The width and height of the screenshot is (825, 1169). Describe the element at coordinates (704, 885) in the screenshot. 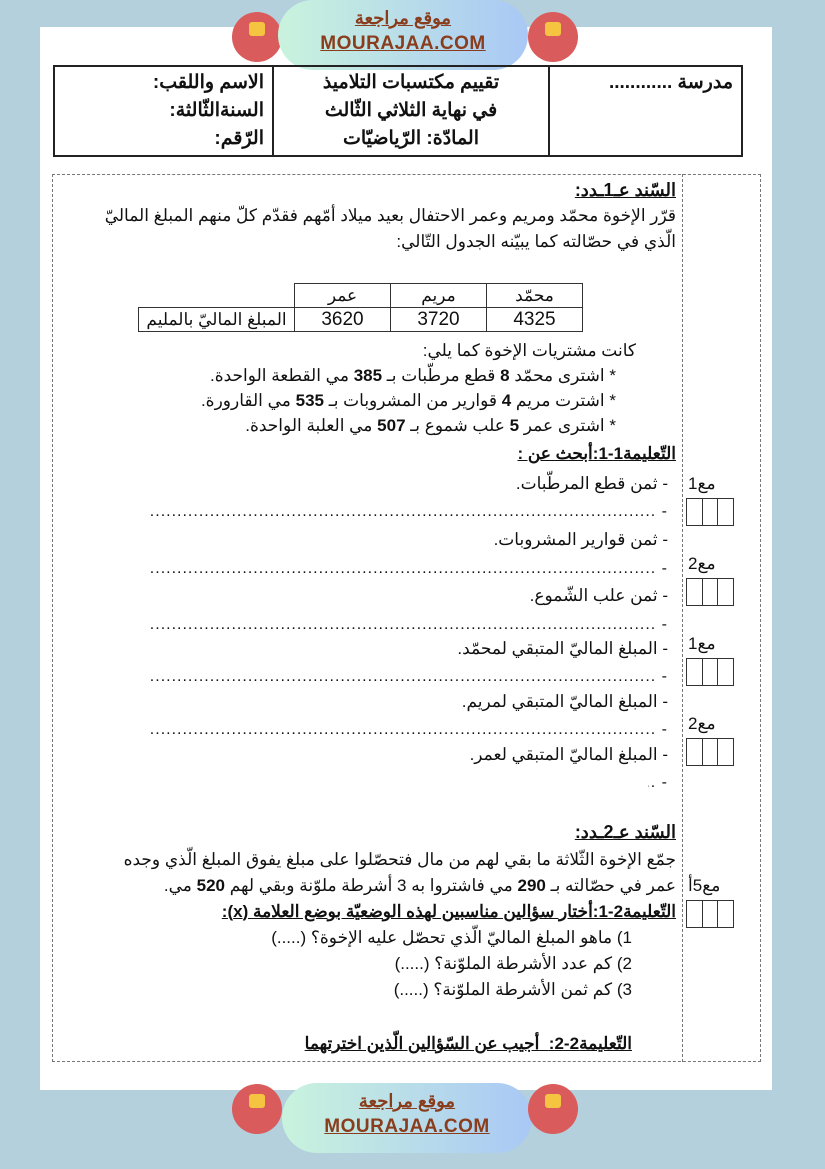

I see `criterion-label: مع5أ` at that location.